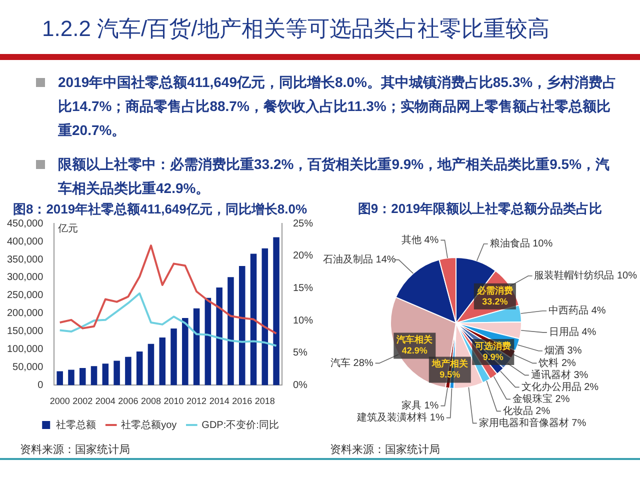 The image size is (640, 480). I want to click on slice-label: 文化办公用品 2%, so click(560, 386).